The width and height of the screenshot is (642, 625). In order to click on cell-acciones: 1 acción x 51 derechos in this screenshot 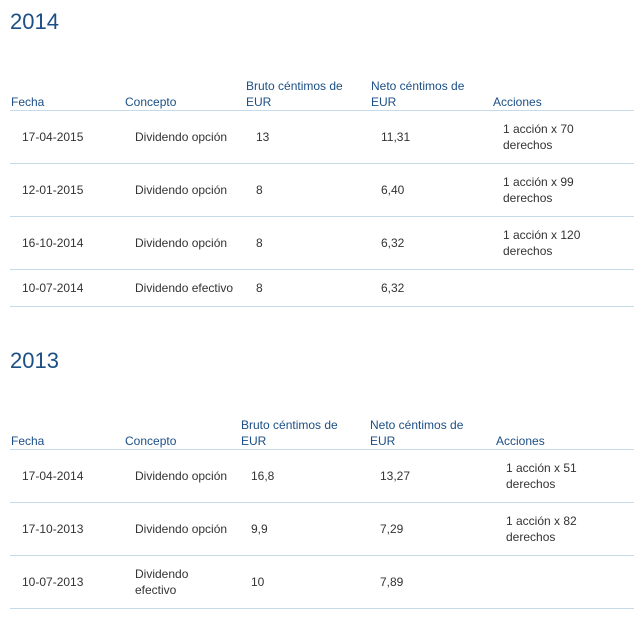, I will do `click(541, 476)`.